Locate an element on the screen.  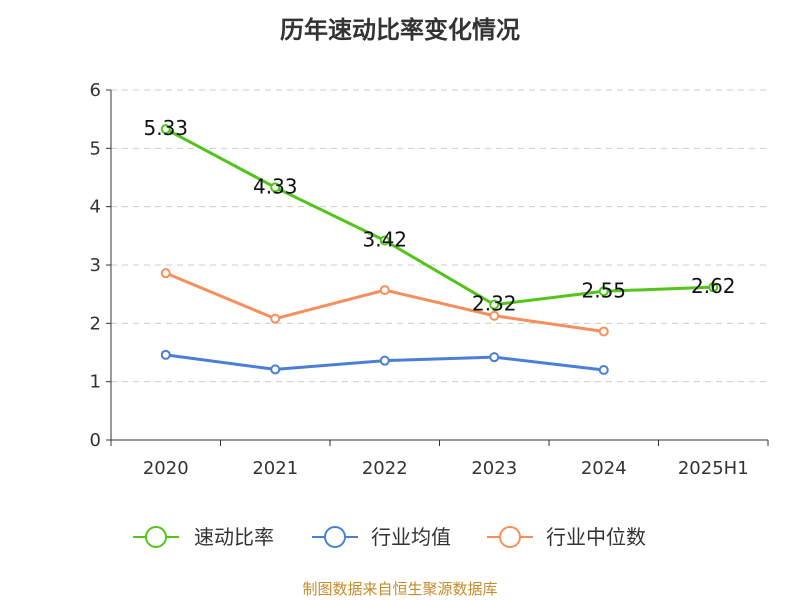
legend-item: 速动比率 is located at coordinates (203, 537).